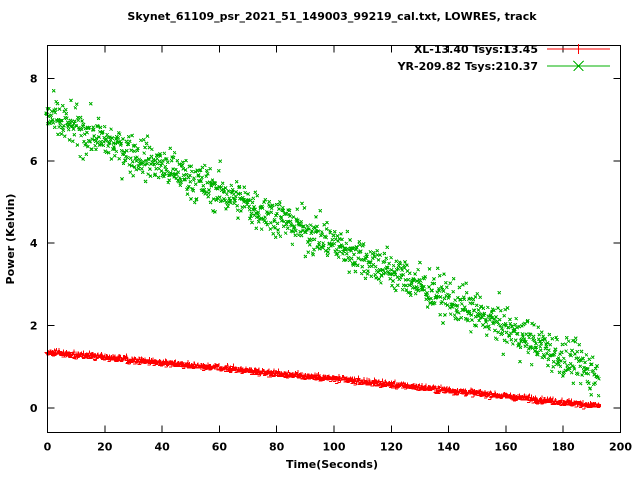 The image size is (640, 480). Describe the element at coordinates (48, 447) in the screenshot. I see `x-tick-label: 0` at that location.